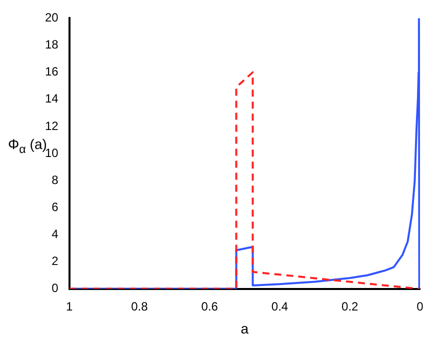 This screenshot has height=350, width=436. Describe the element at coordinates (55, 233) in the screenshot. I see `y-tick-label: 4` at that location.